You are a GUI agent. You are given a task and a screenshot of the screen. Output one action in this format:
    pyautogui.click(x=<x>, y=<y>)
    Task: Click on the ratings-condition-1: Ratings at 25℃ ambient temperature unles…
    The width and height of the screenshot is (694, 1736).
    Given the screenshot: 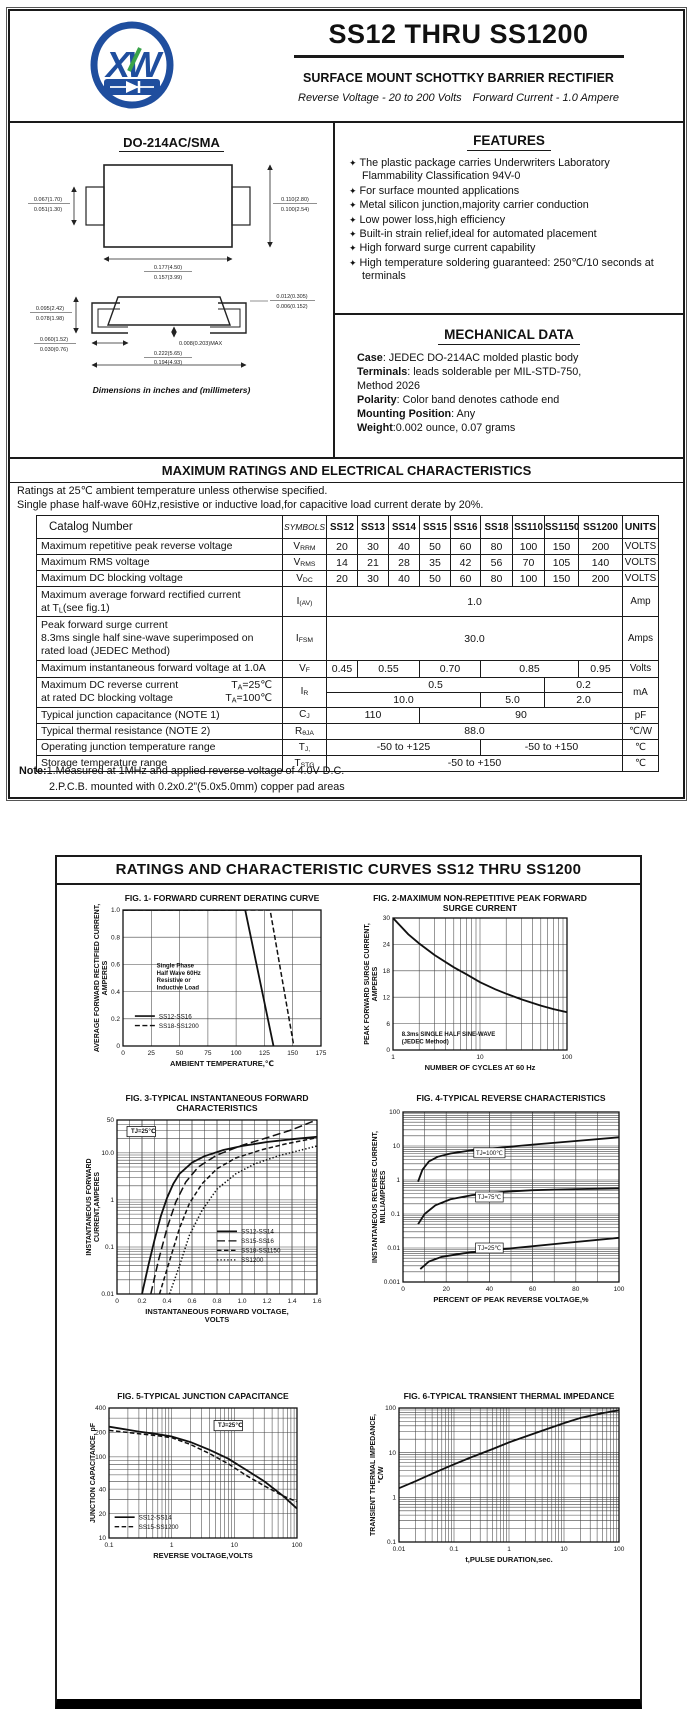 What is the action you would take?
    pyautogui.click(x=172, y=491)
    